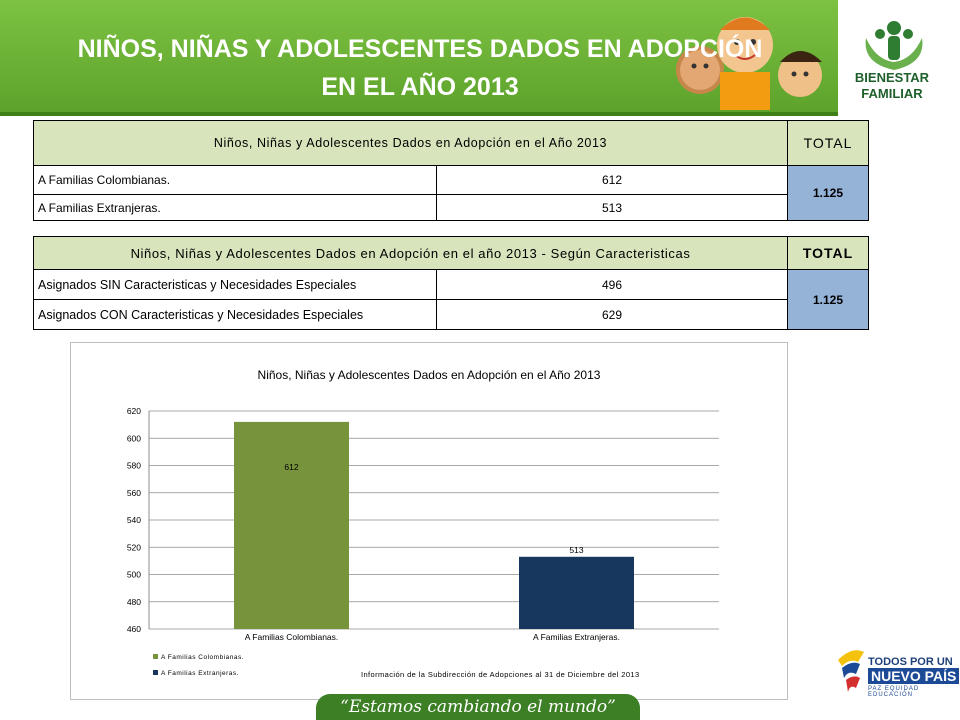 The width and height of the screenshot is (960, 720). Describe the element at coordinates (612, 314) in the screenshot. I see `table2-row-value: 629` at that location.